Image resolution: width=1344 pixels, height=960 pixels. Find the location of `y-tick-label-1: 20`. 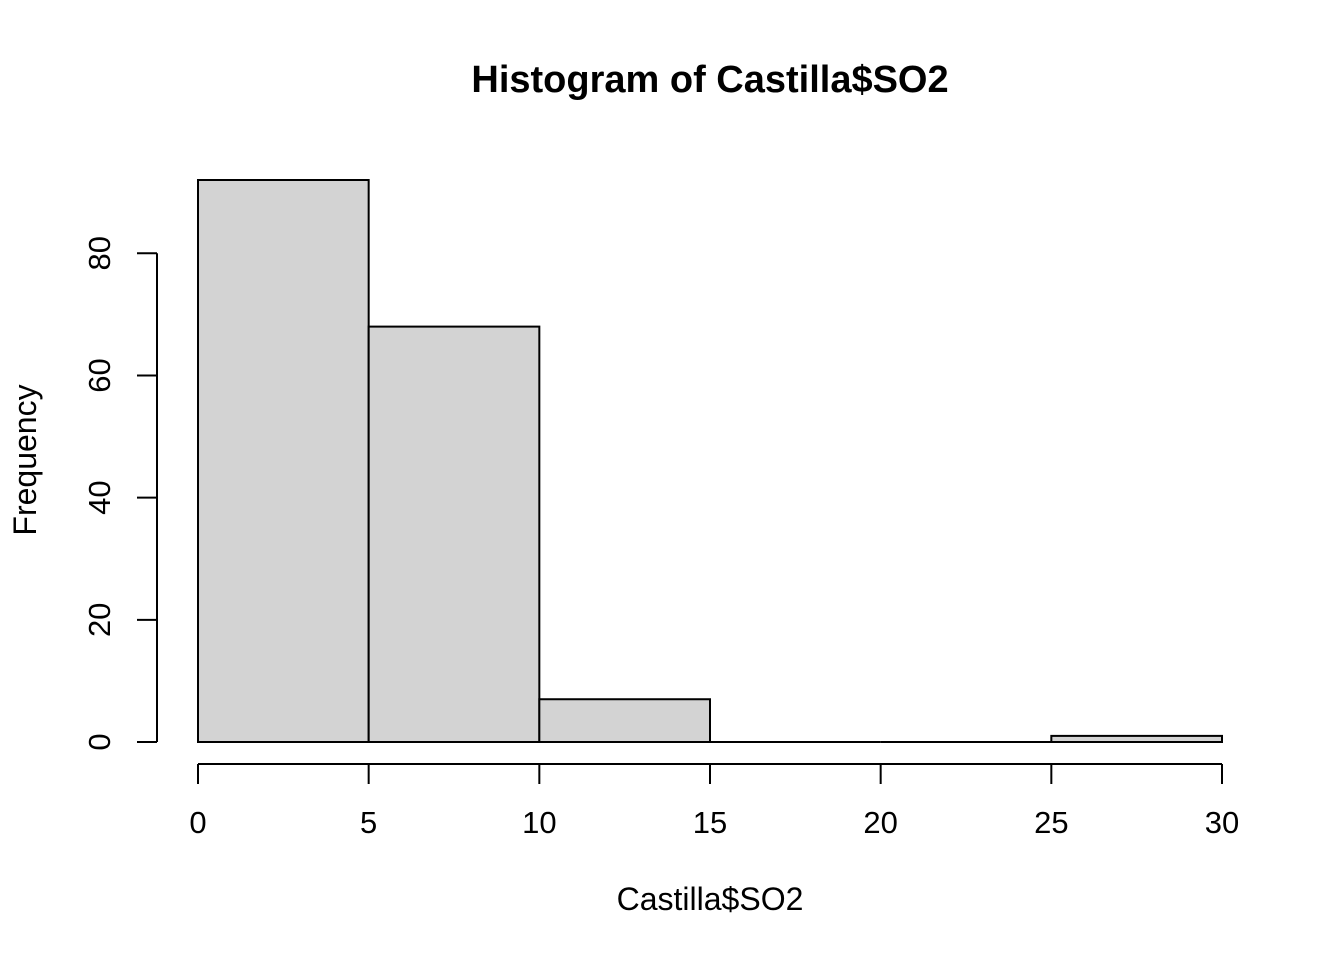

y-tick-label-1: 20 is located at coordinates (99, 620).